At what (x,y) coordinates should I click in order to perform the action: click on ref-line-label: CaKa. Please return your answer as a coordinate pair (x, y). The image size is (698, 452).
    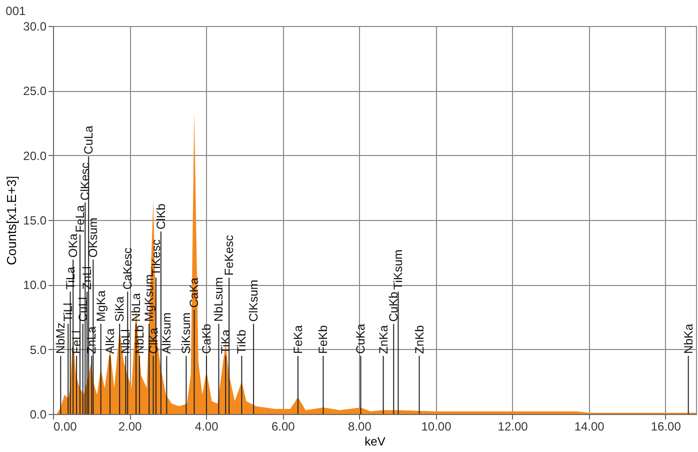
    Looking at the image, I should click on (194, 292).